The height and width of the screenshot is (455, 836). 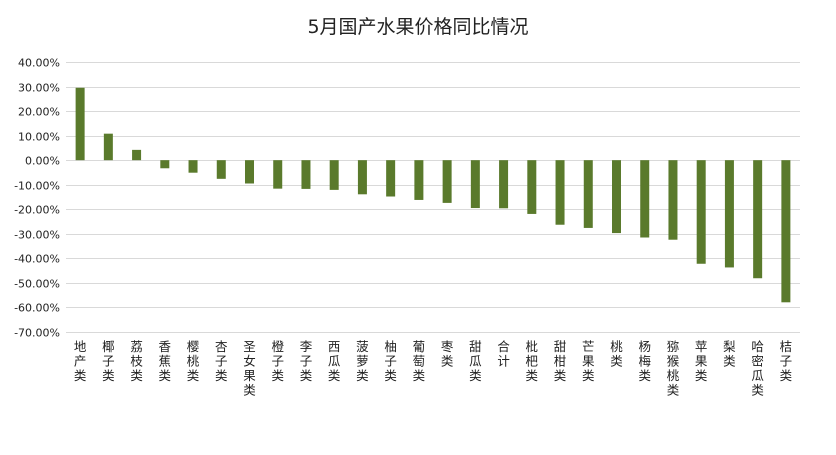 What do you see at coordinates (249, 368) in the screenshot?
I see `x-tick-label: 圣女果类` at bounding box center [249, 368].